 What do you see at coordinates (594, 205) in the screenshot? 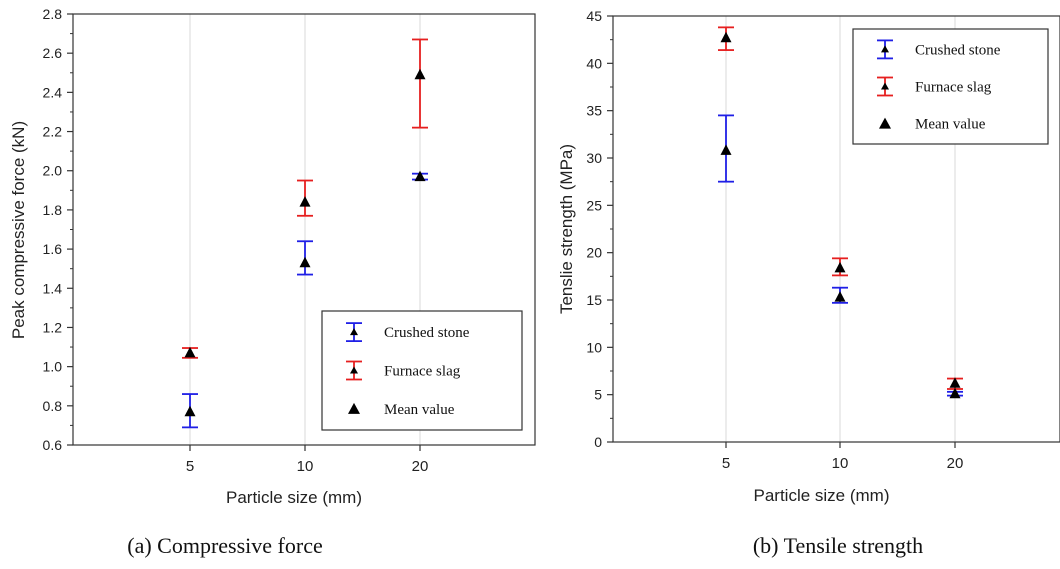
I see `y-tick-label: 25` at bounding box center [594, 205].